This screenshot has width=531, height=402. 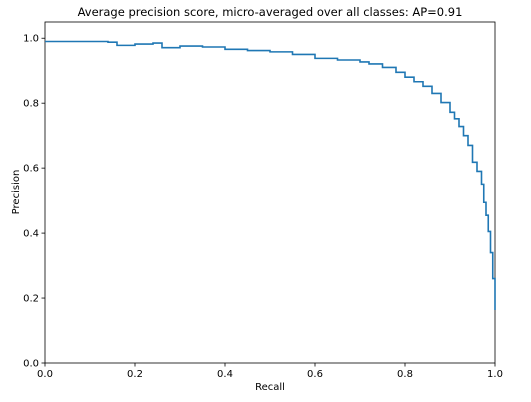 I want to click on y-tick-label: 1.0, so click(x=31, y=39).